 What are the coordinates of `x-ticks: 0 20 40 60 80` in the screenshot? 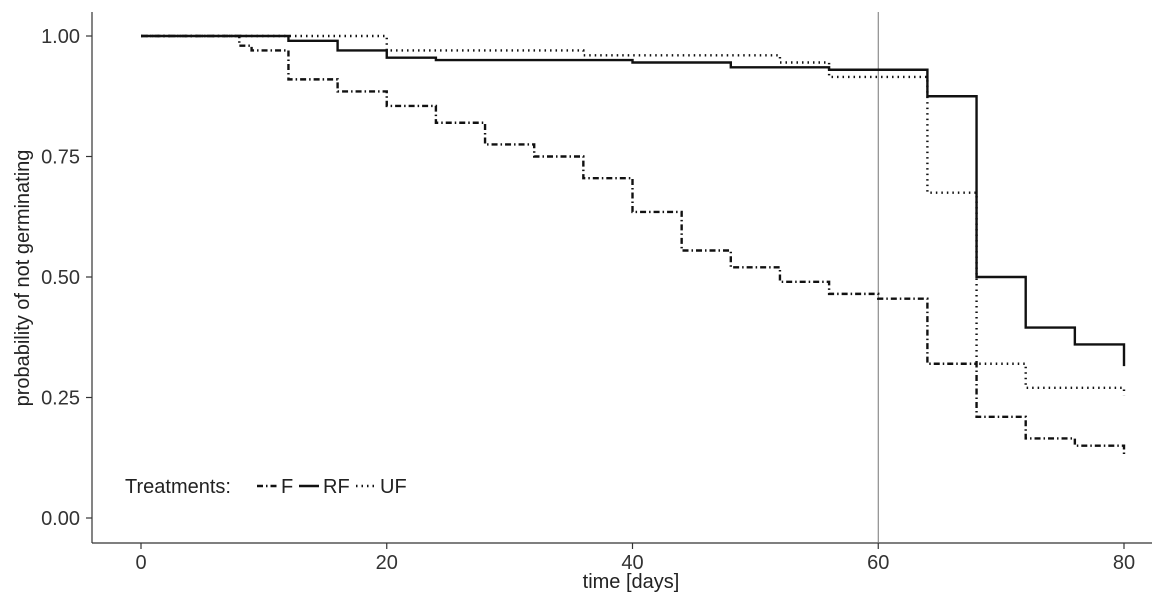 It's located at (635, 558).